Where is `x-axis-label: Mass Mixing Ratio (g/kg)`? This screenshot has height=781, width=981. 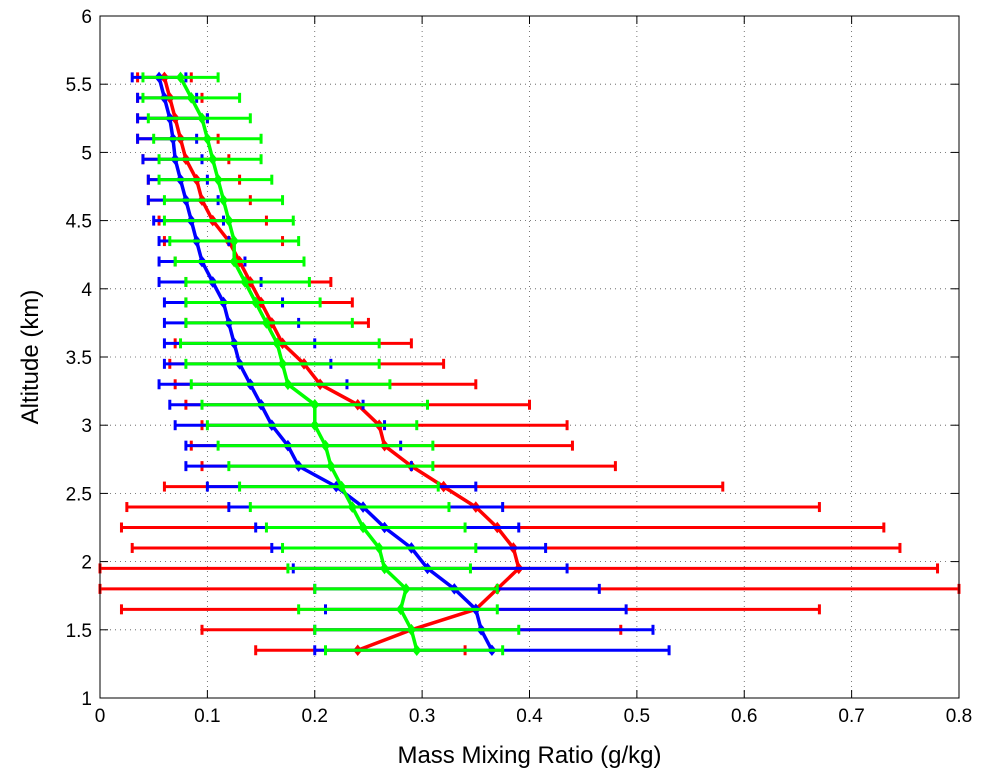 x-axis-label: Mass Mixing Ratio (g/kg) is located at coordinates (529, 755).